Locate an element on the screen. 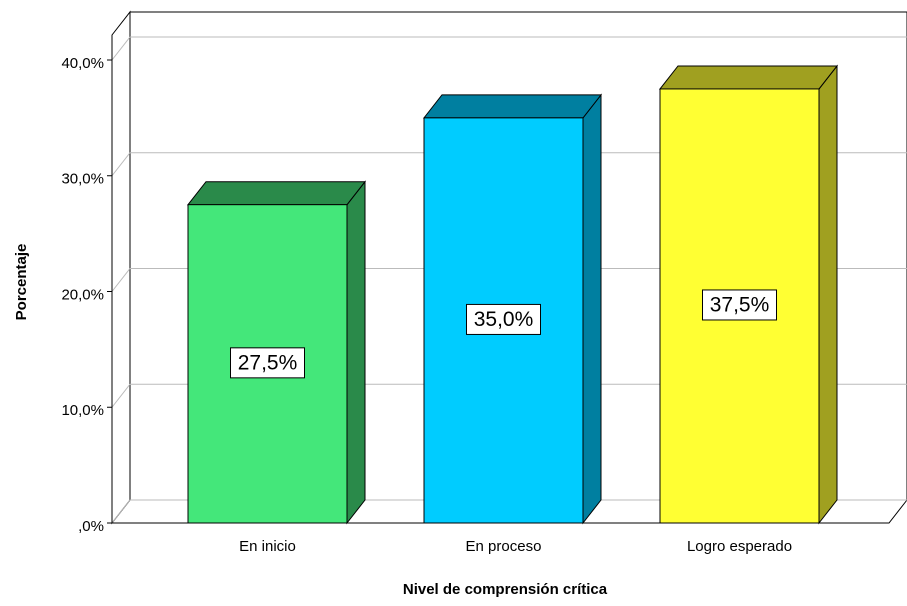  y-tick-label: 10,0% is located at coordinates (82, 410).